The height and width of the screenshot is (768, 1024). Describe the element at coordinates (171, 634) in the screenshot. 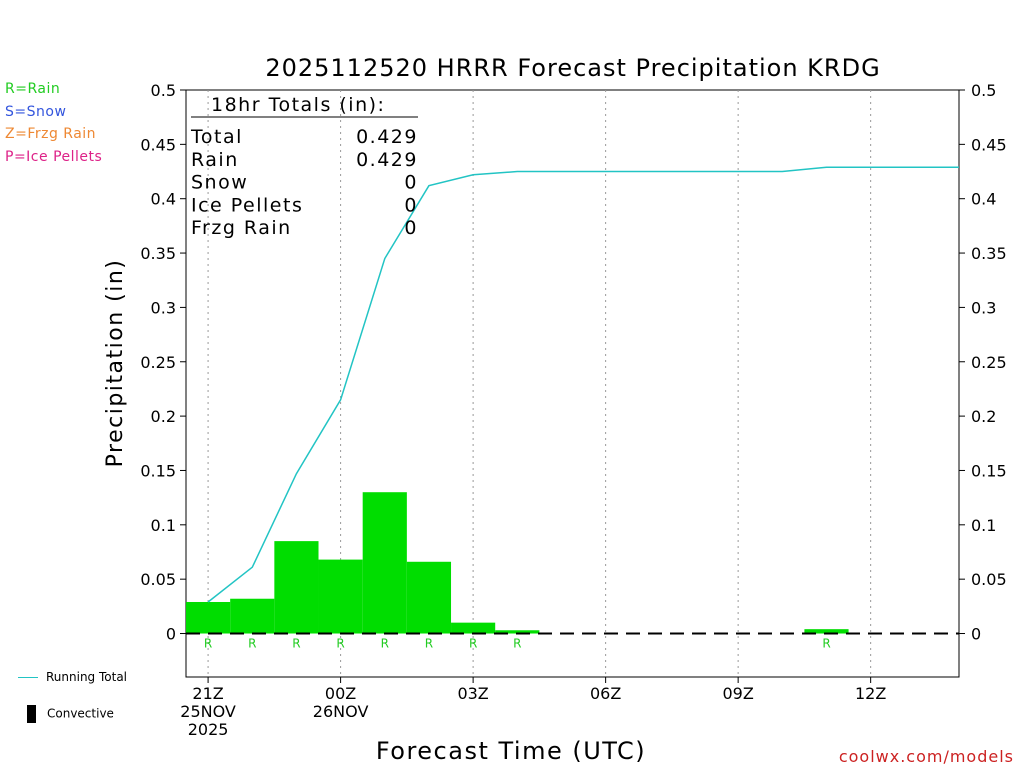

I see `y-tick-label-left: 0` at that location.